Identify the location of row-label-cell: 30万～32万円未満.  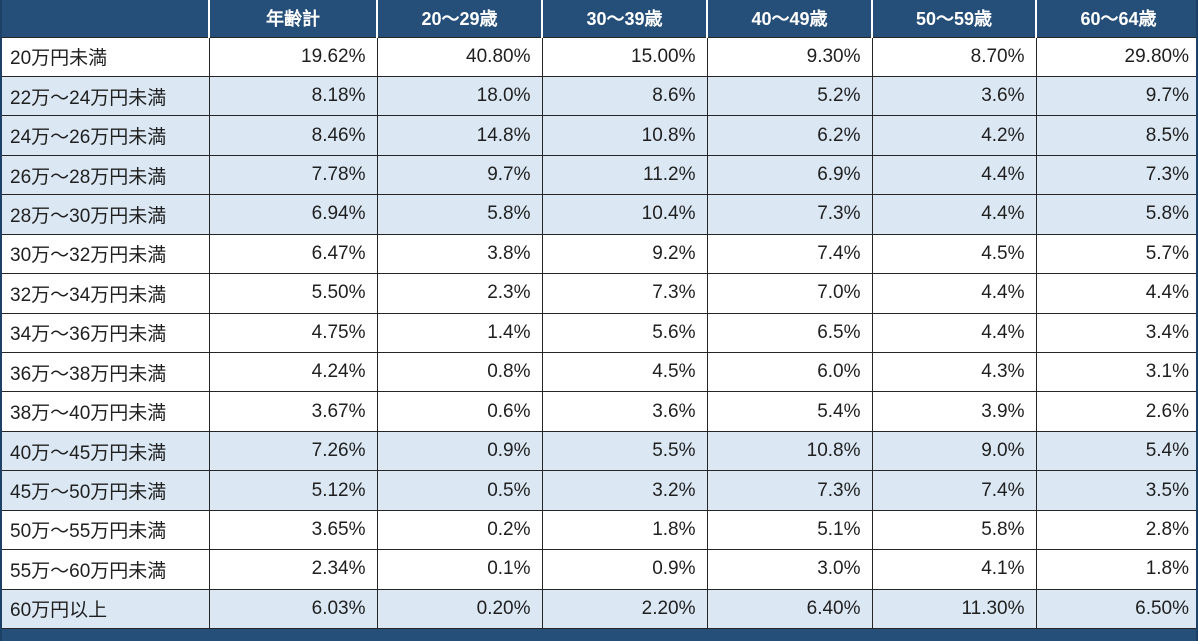
(106, 254).